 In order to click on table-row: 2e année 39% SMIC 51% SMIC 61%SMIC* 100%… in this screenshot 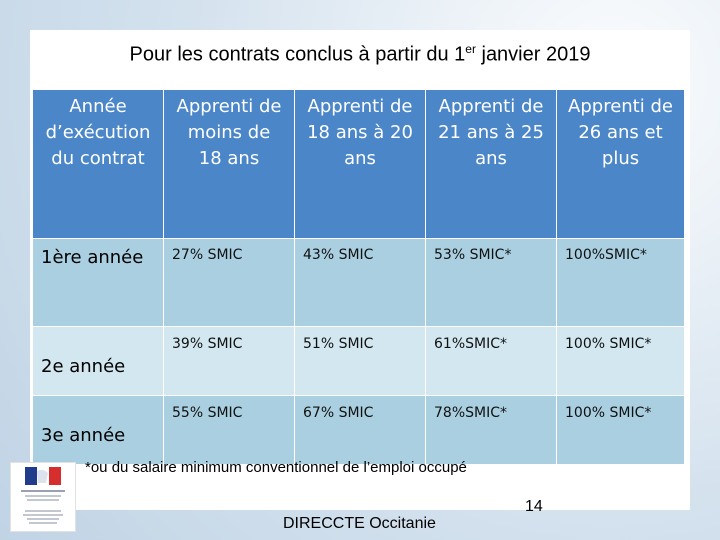, I will do `click(358, 361)`.